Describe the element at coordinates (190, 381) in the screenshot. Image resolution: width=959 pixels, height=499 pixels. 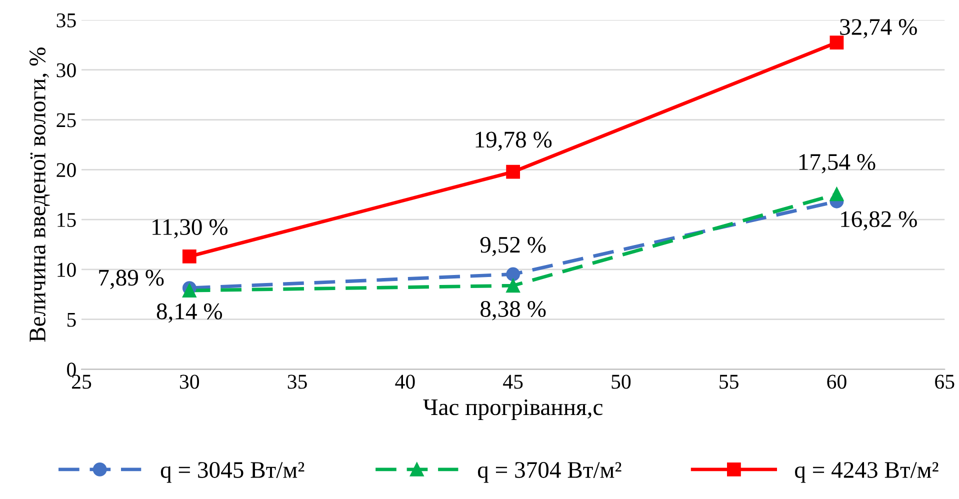
I see `x-tick-label: 30` at that location.